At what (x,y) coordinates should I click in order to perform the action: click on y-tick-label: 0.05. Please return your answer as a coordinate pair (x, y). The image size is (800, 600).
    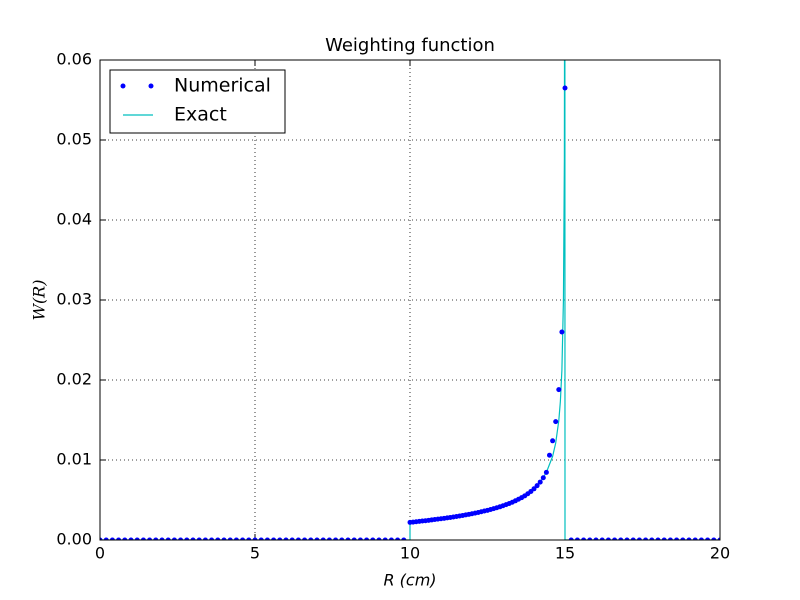
    Looking at the image, I should click on (74, 139).